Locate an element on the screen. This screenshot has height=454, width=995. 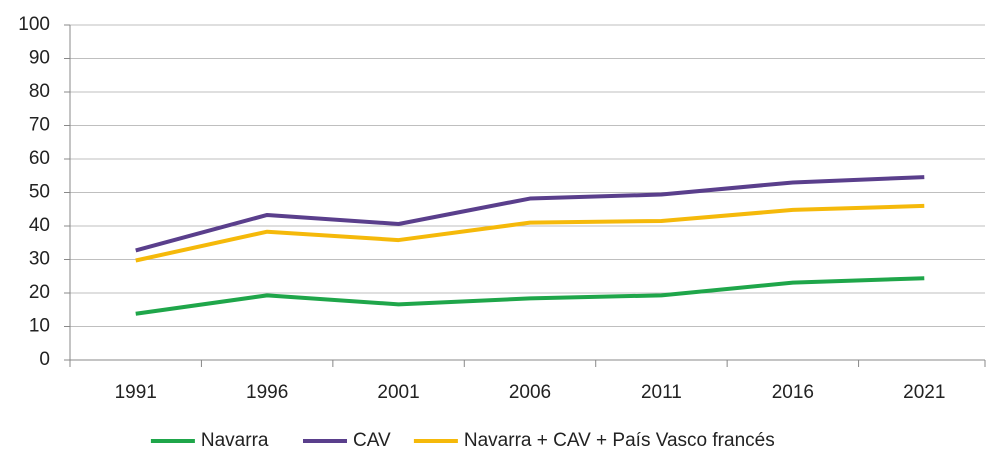
x-tick-label: 2006 is located at coordinates (530, 392).